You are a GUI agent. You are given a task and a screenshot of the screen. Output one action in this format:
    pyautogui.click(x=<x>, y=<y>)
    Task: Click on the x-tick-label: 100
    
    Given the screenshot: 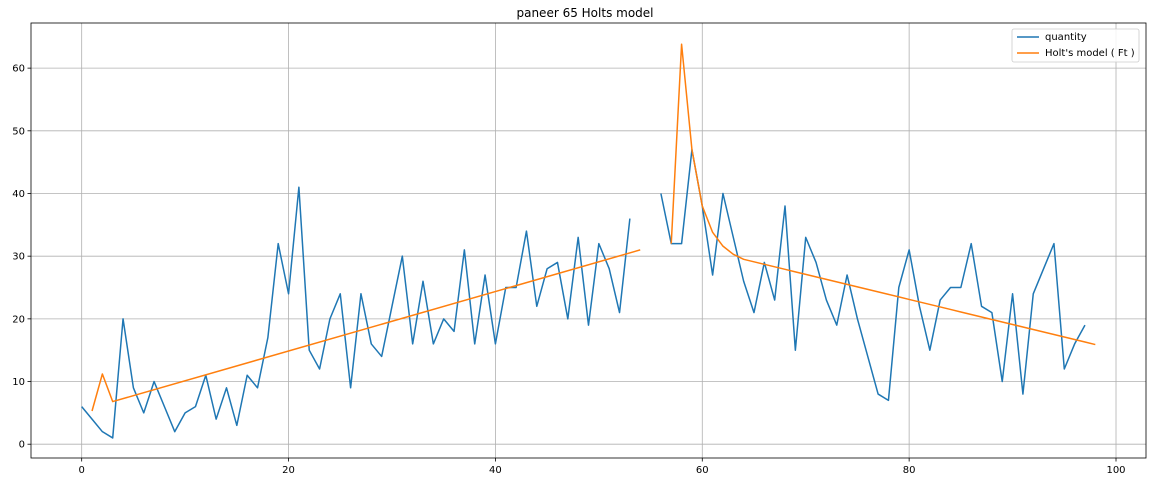 What is the action you would take?
    pyautogui.click(x=1115, y=470)
    